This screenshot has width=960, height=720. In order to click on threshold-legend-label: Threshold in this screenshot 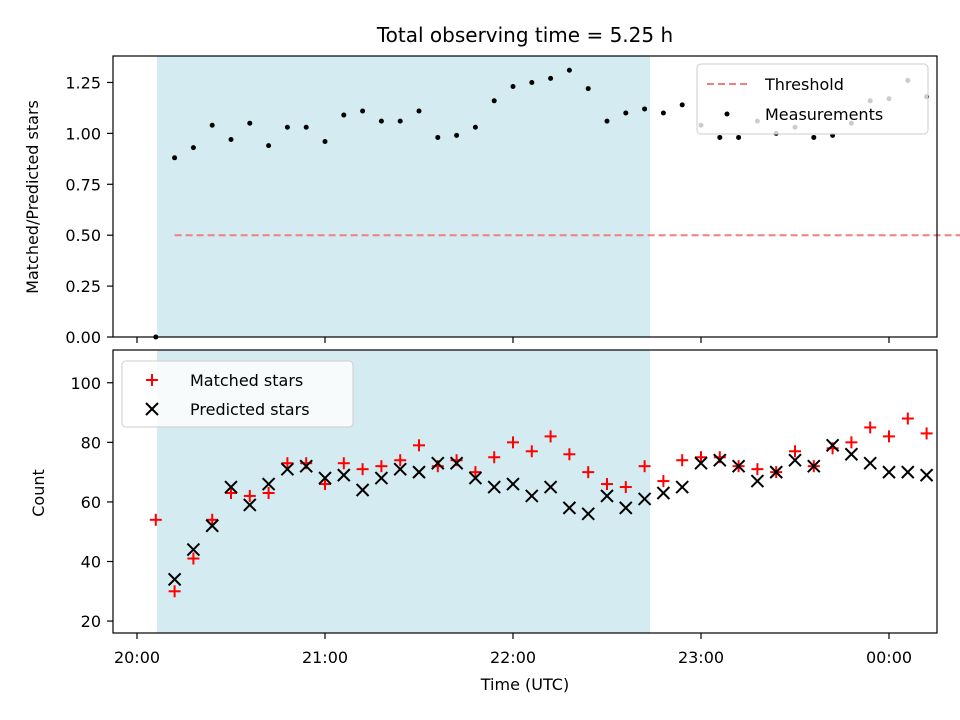, I will do `click(804, 84)`.